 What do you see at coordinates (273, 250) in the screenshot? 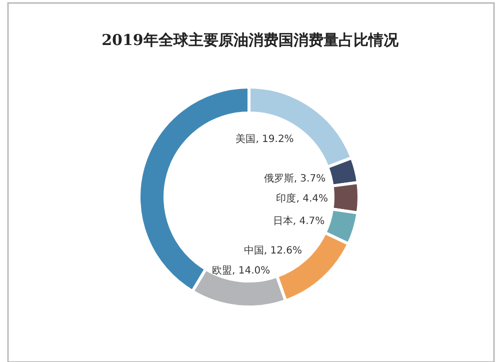
I see `slice-label: 中国, 12.6%` at bounding box center [273, 250].